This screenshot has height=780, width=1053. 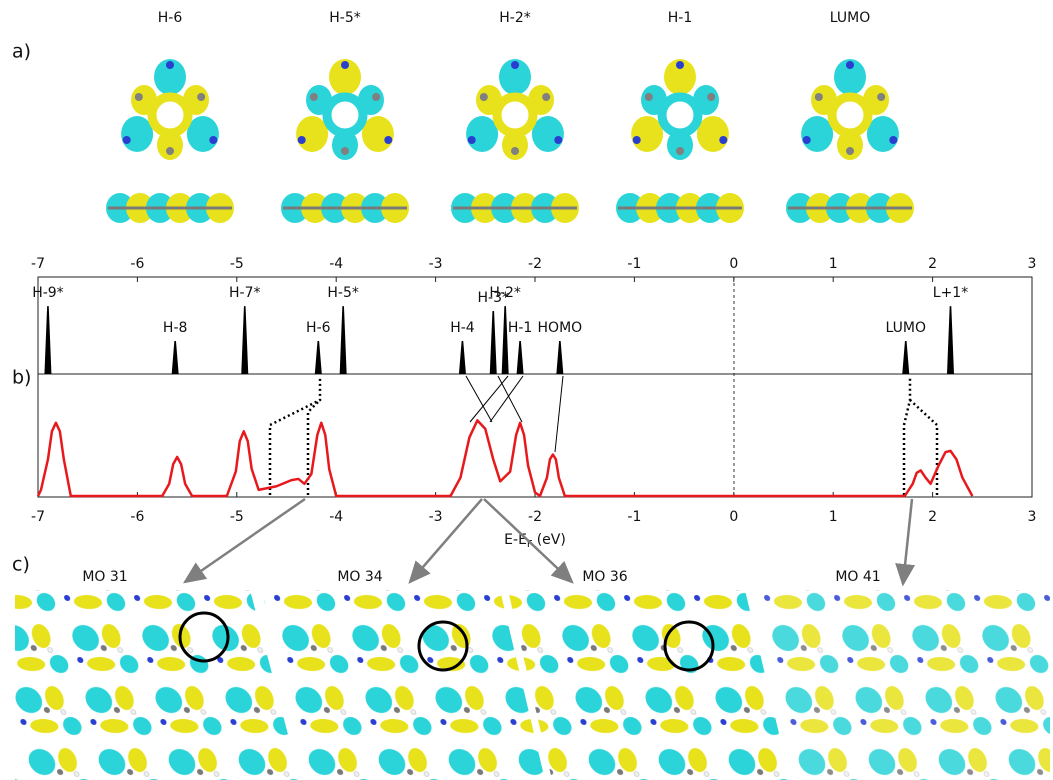 What do you see at coordinates (680, 18) in the screenshot?
I see `orbital-label: H-1` at bounding box center [680, 18].